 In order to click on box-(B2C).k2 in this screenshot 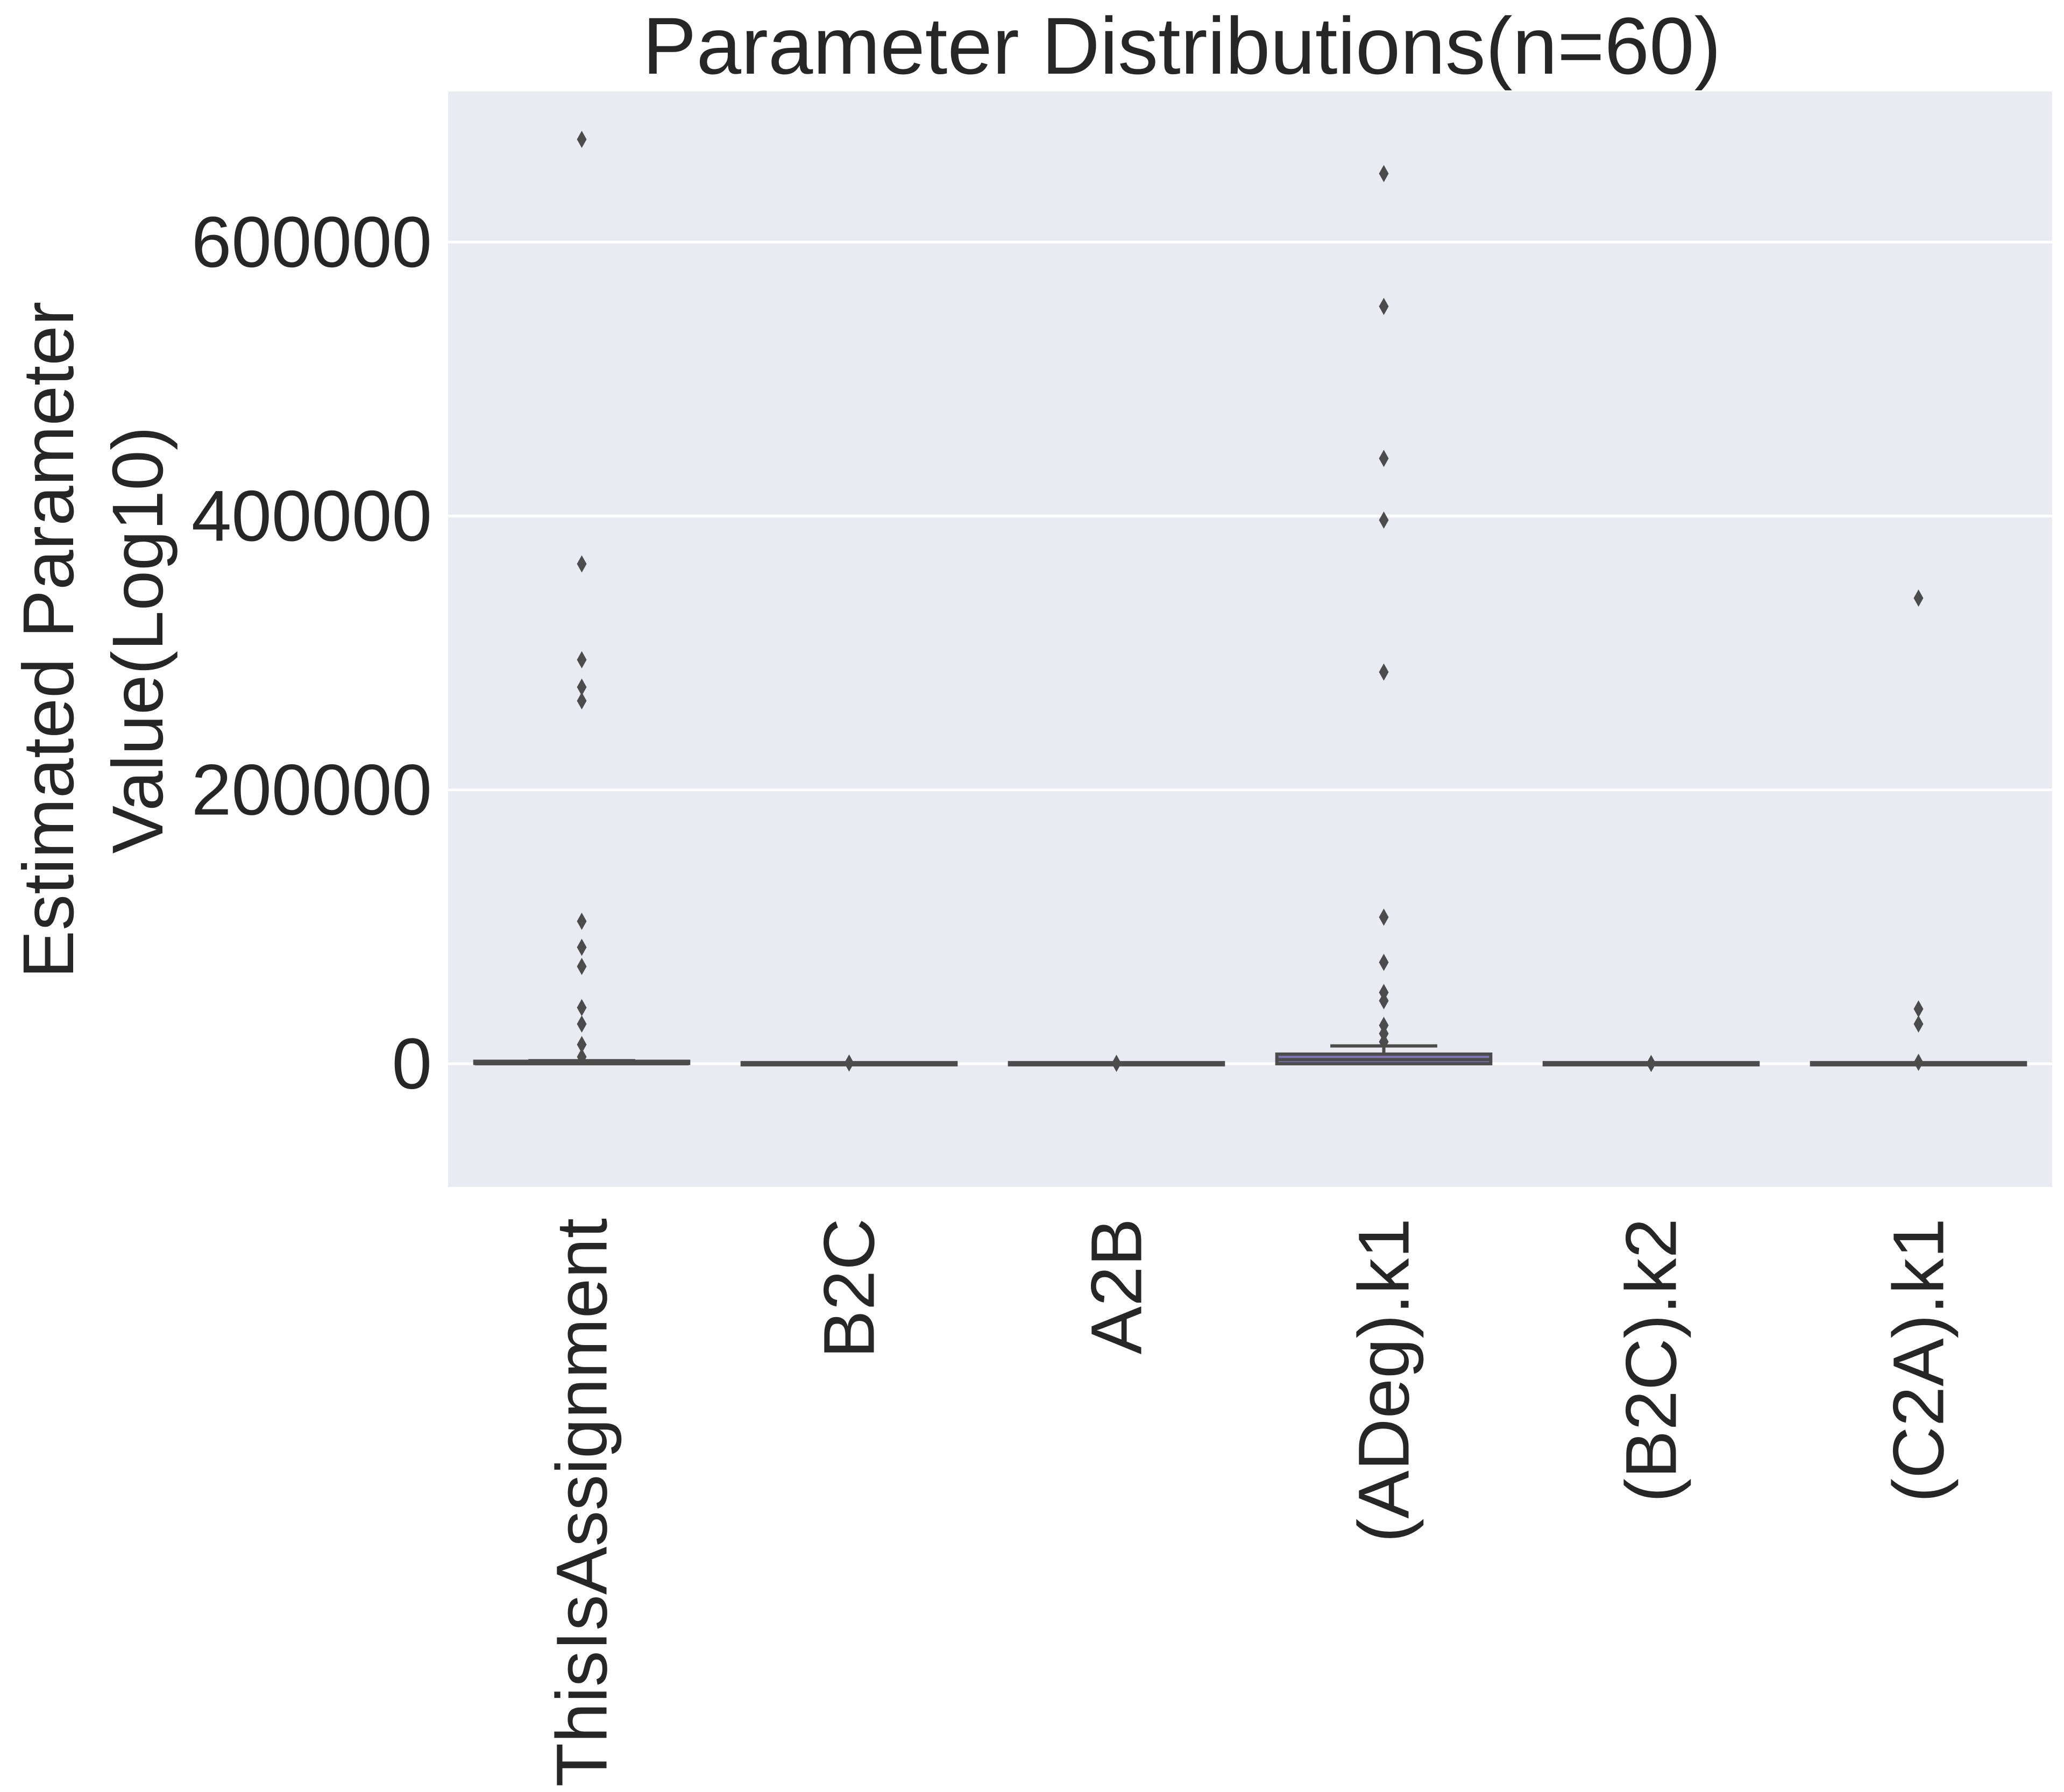, I will do `click(1651, 1063)`.